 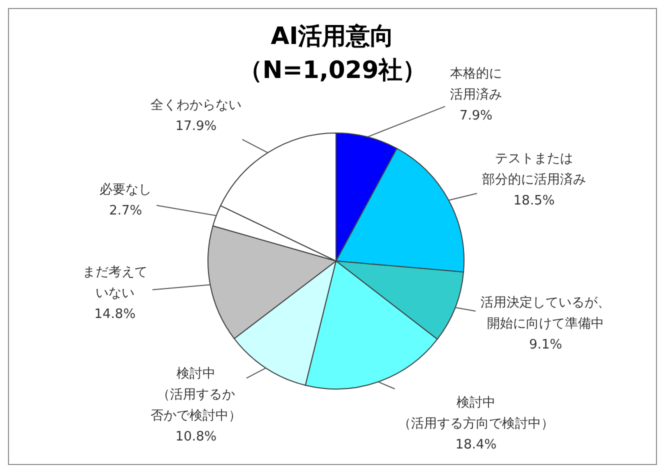 What do you see at coordinates (196, 126) in the screenshot?
I see `data-label: 17.9%` at bounding box center [196, 126].